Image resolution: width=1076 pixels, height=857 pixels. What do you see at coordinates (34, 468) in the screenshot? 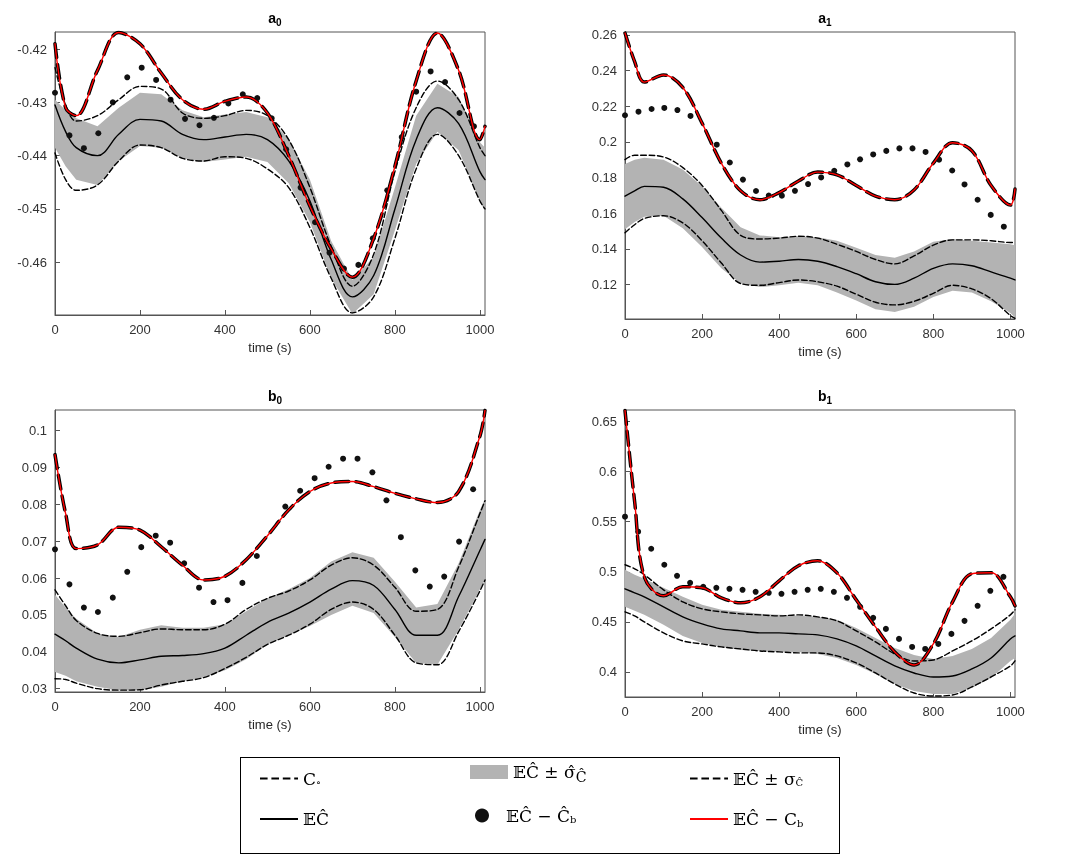
I see `y-tick-label: 0.09` at bounding box center [34, 468].